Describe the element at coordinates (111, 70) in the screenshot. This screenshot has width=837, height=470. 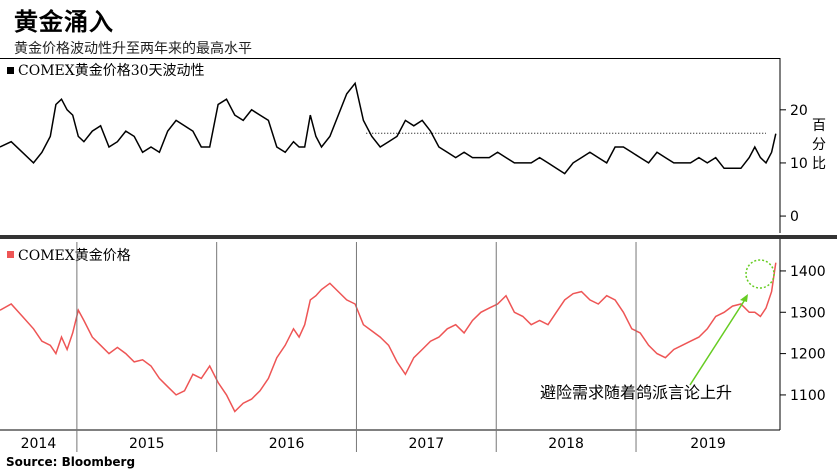
I see `volatility-legend-label: COMEX黄金价格30天波动性` at that location.